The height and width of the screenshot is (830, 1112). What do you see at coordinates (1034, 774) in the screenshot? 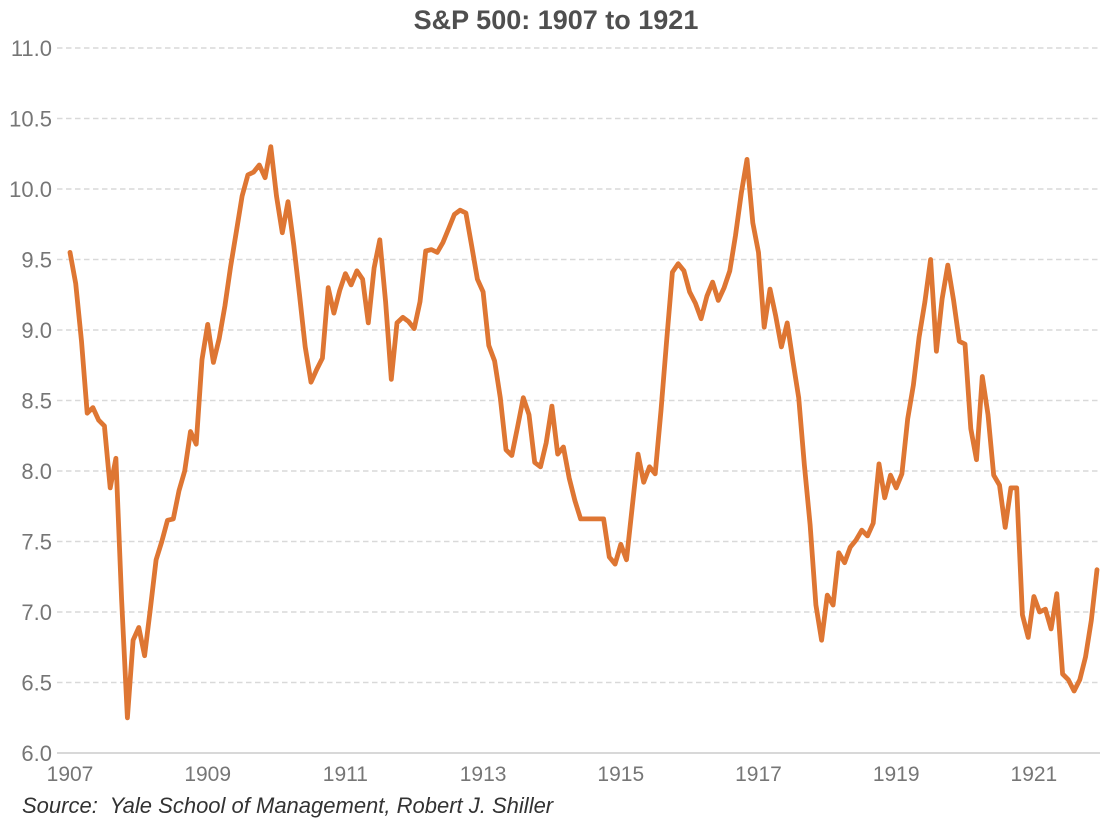
I see `x-axis-tick-label: 1921` at bounding box center [1034, 774].